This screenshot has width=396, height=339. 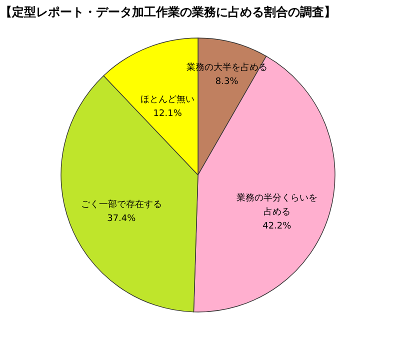 What do you see at coordinates (277, 205) in the screenshot?
I see `slice-label: 業務の半分くらいを占める` at bounding box center [277, 205].